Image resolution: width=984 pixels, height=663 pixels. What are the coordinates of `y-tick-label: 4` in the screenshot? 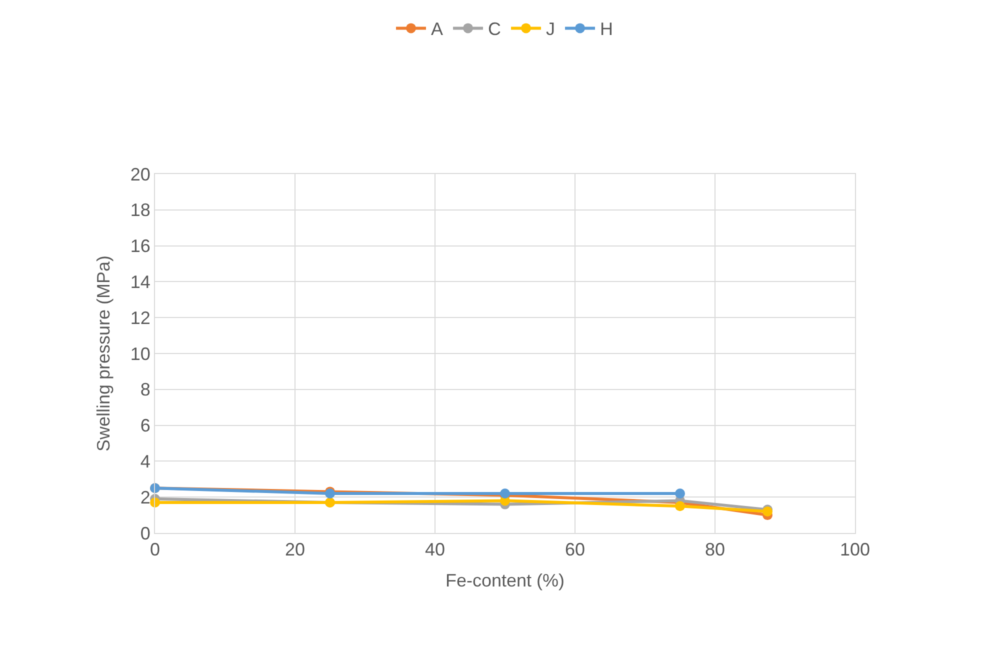 It's located at (145, 462).